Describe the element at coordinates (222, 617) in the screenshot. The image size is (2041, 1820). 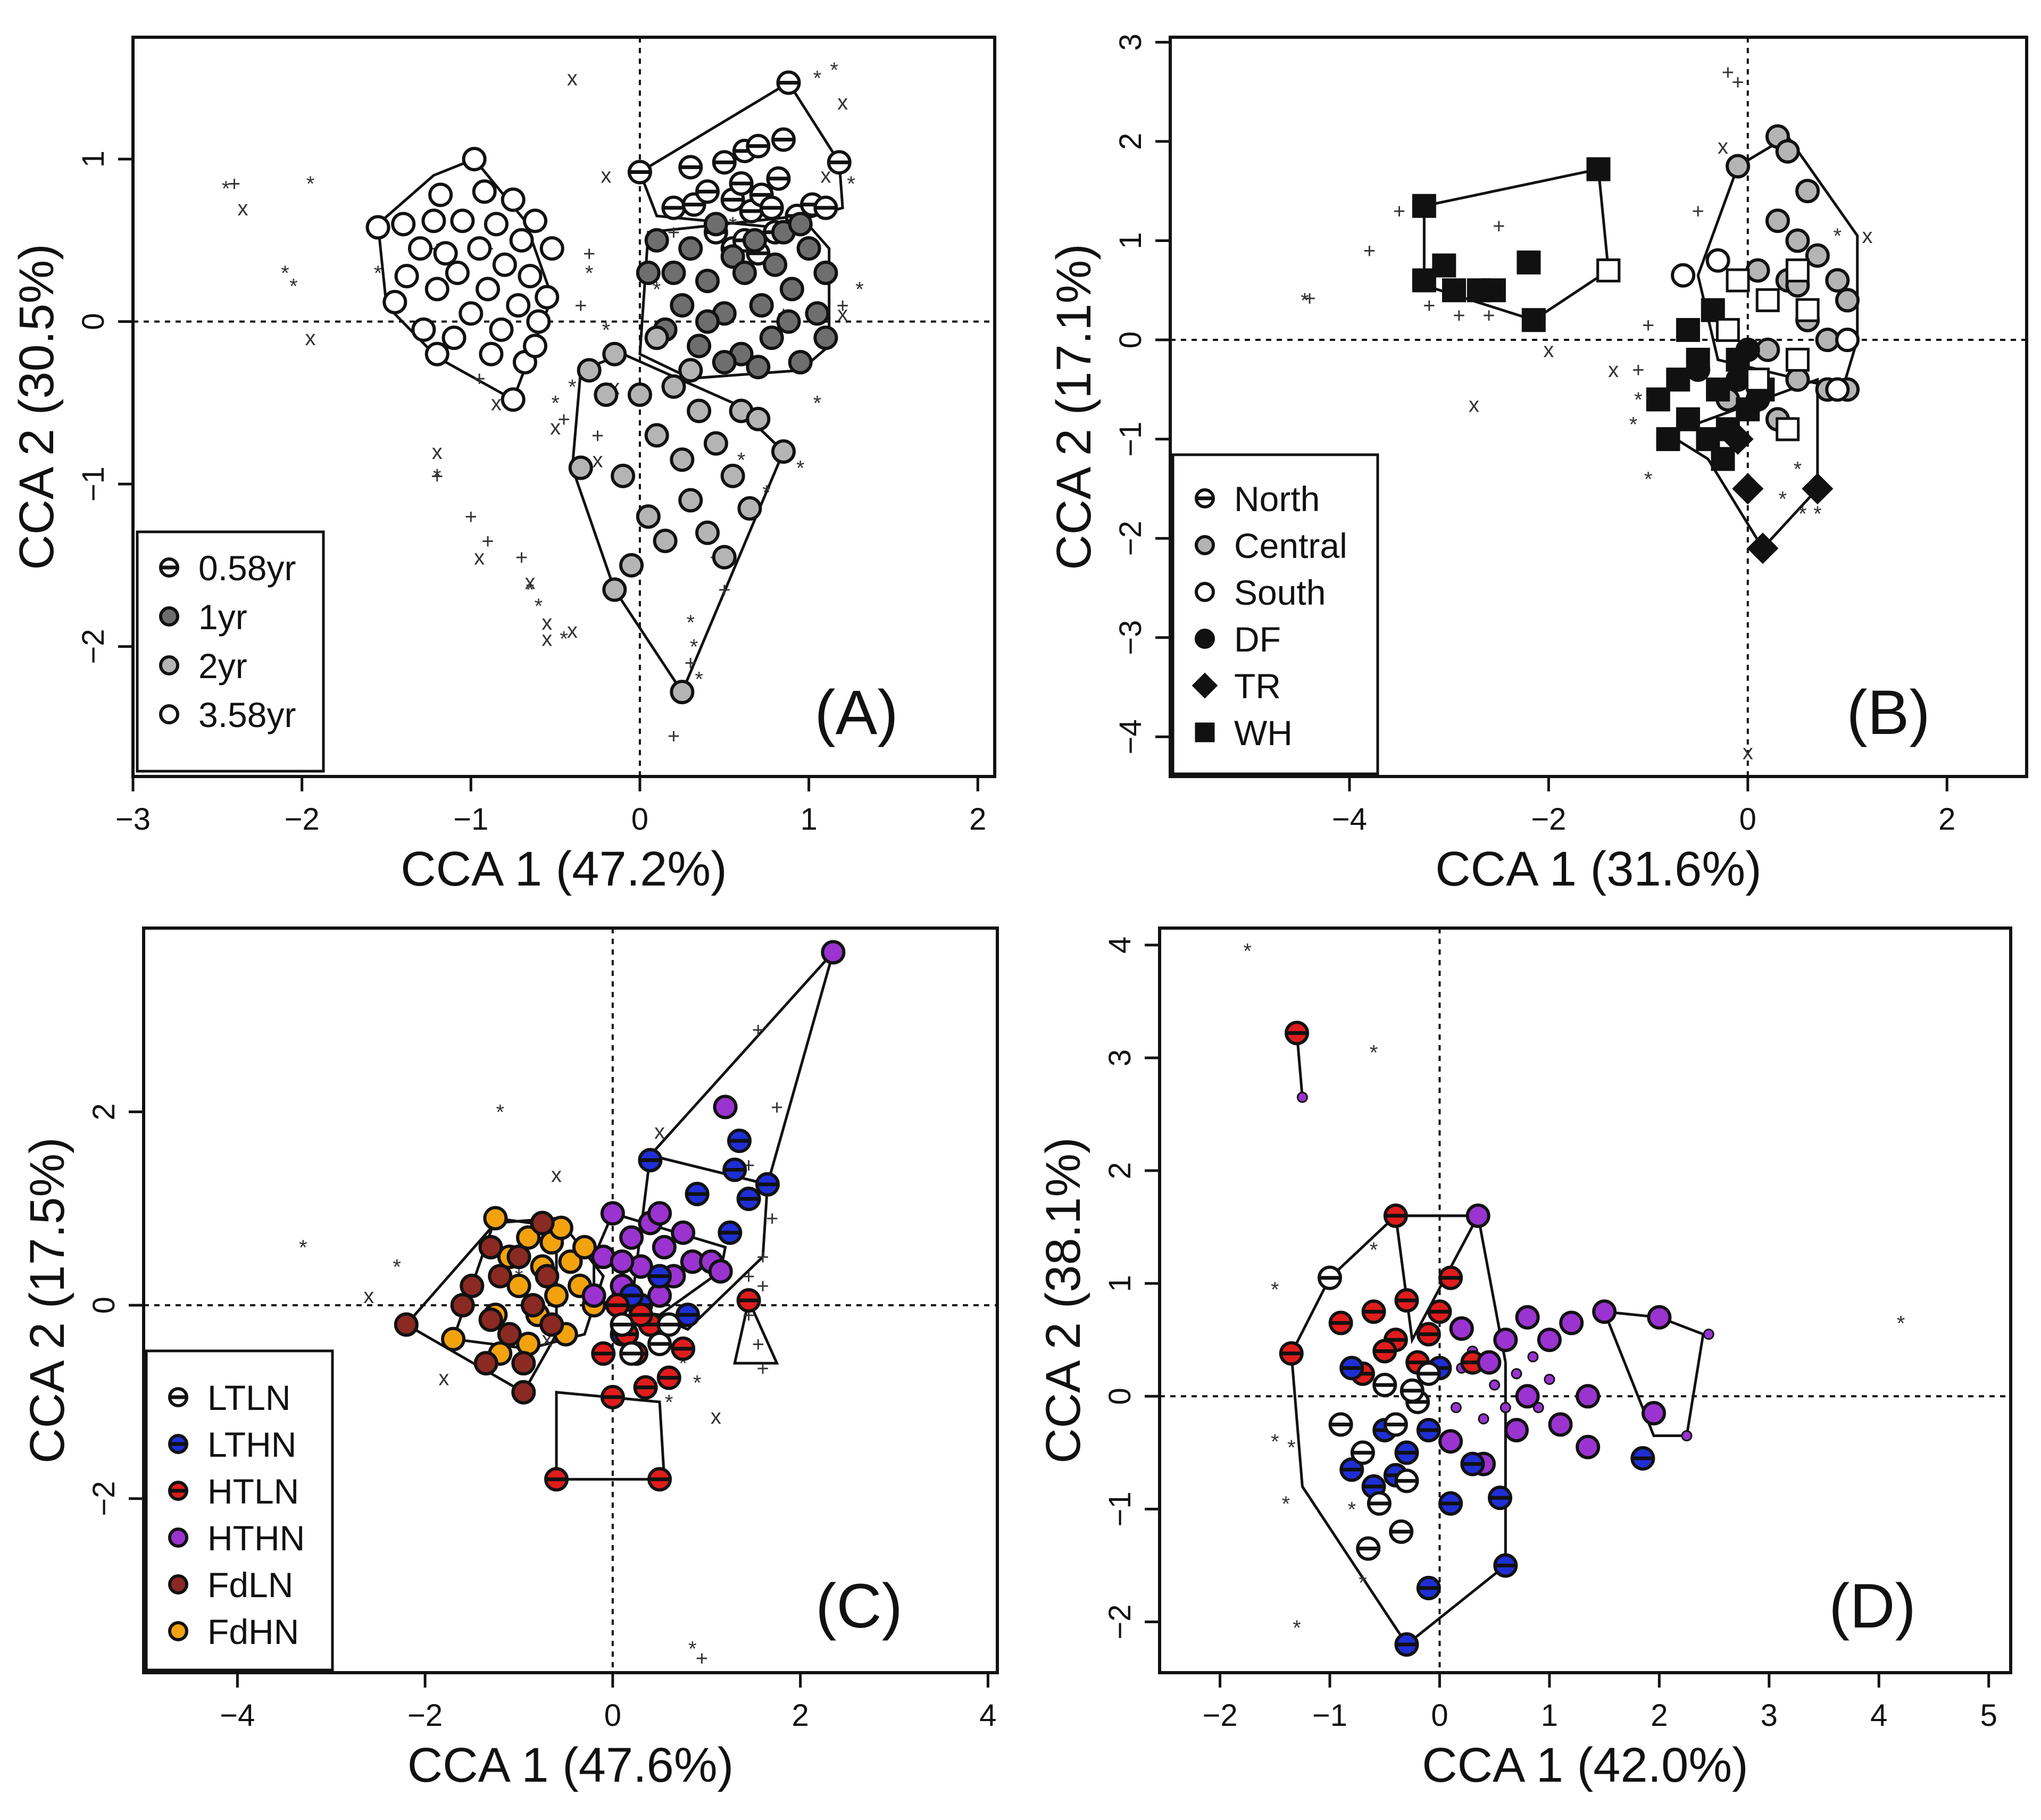
I see `legend-label: 1yr` at that location.